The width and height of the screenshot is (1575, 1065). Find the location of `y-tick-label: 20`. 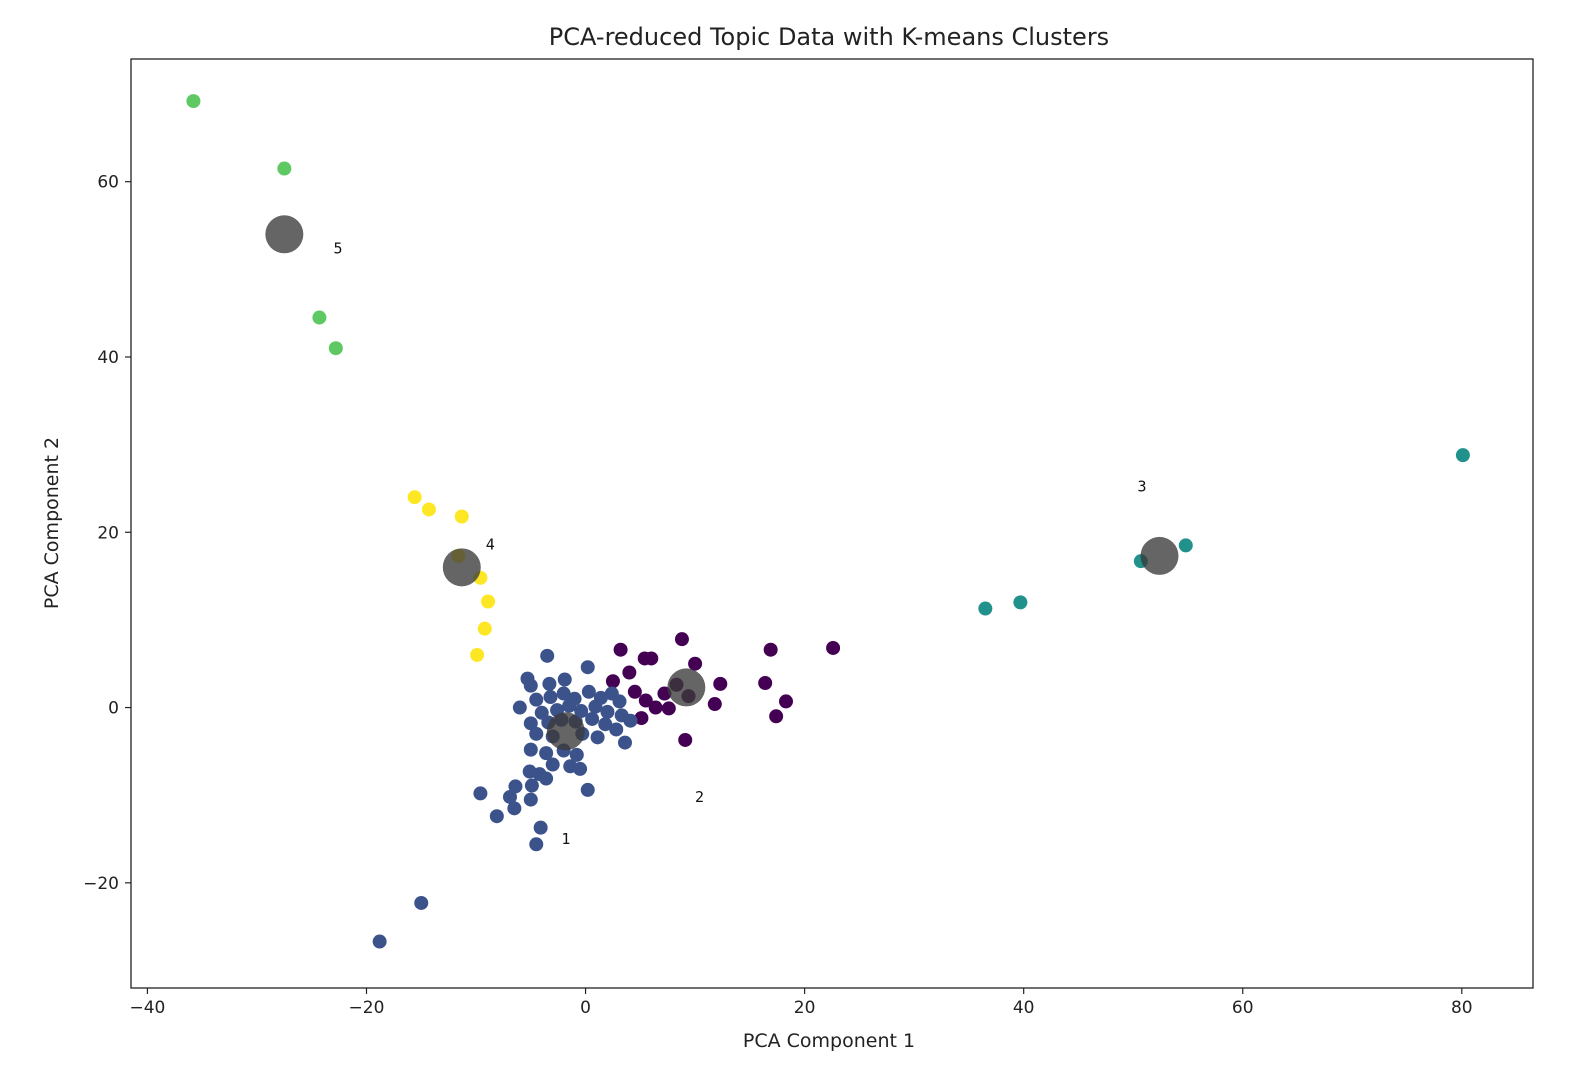

y-tick-label: 20 is located at coordinates (108, 533).